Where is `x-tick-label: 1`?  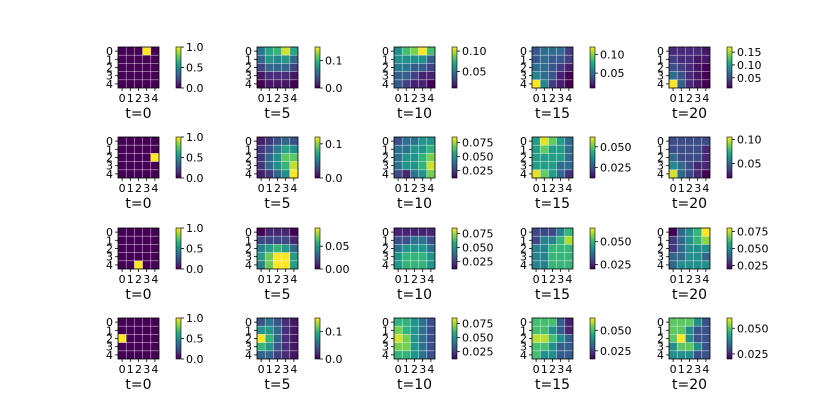 x-tick-label: 1 is located at coordinates (269, 369).